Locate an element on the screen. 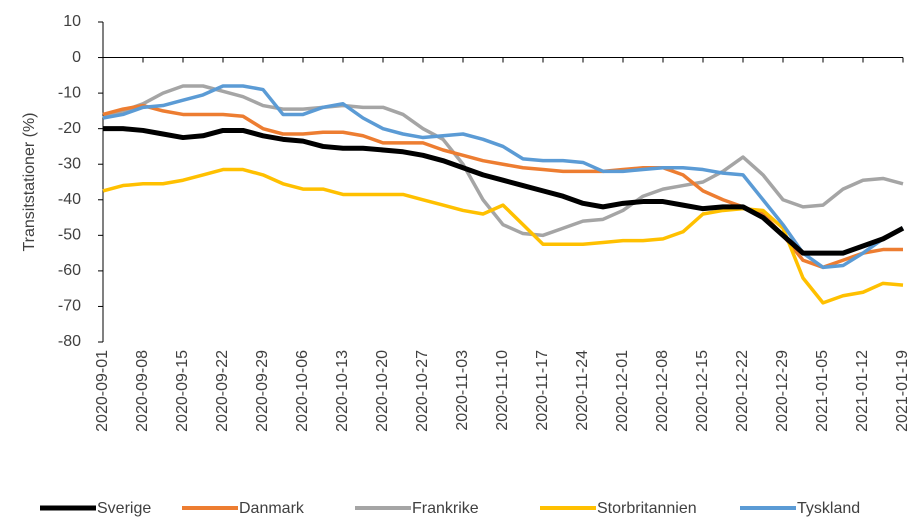 This screenshot has height=520, width=912. legend-label: Frankrike is located at coordinates (445, 508).